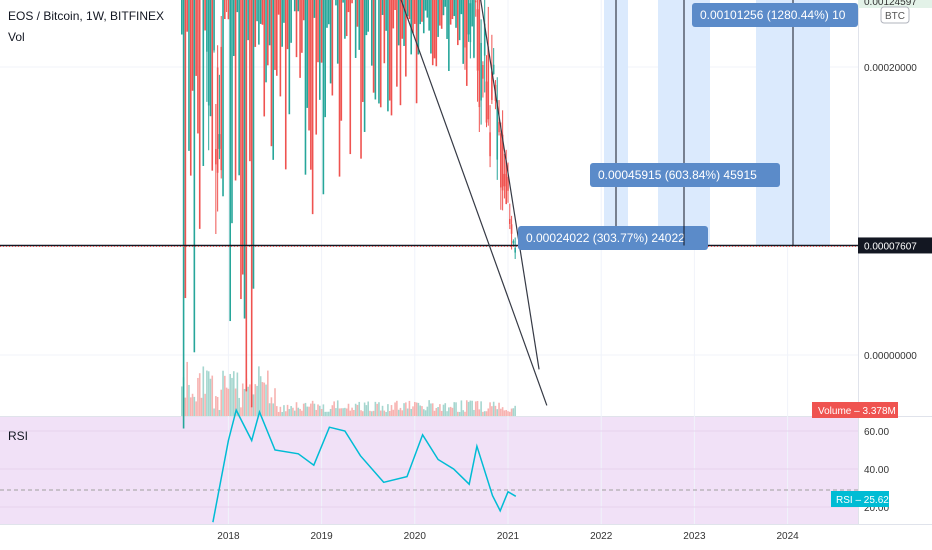  I want to click on rsi-tick-label: 40.00, so click(876, 470).